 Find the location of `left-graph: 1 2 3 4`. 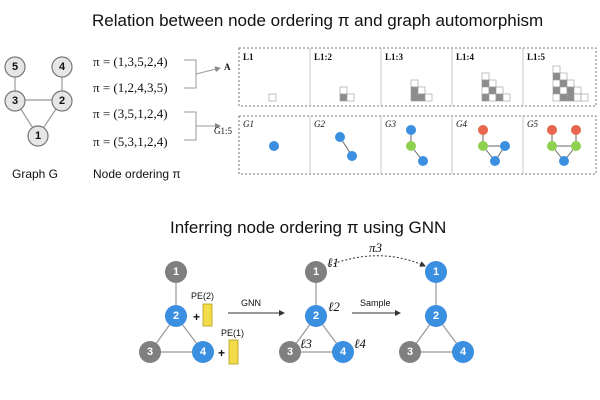

left-graph: 1 2 3 4 is located at coordinates (176, 312).